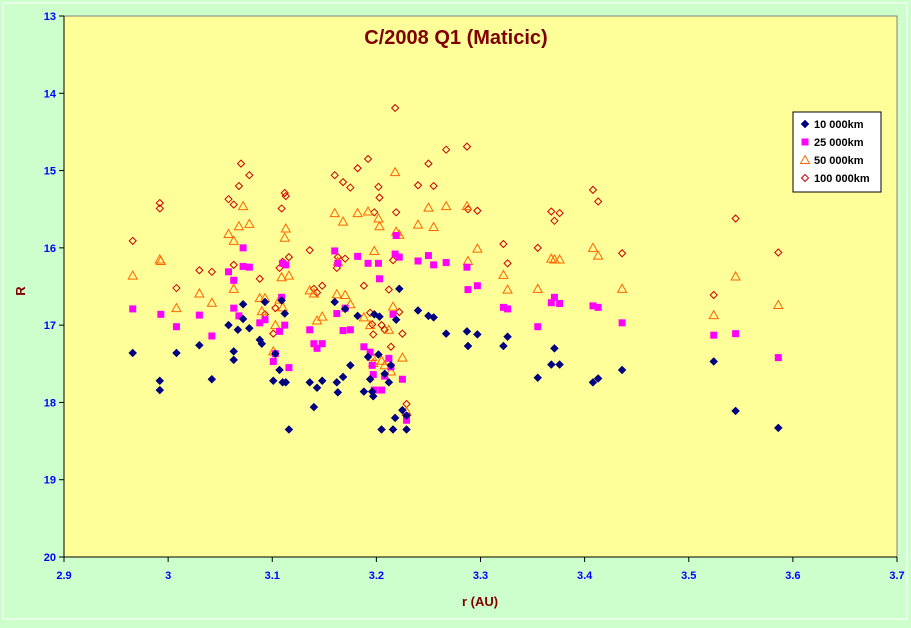 This screenshot has height=628, width=911. Describe the element at coordinates (50, 172) in the screenshot. I see `y-tick-label: 15` at that location.